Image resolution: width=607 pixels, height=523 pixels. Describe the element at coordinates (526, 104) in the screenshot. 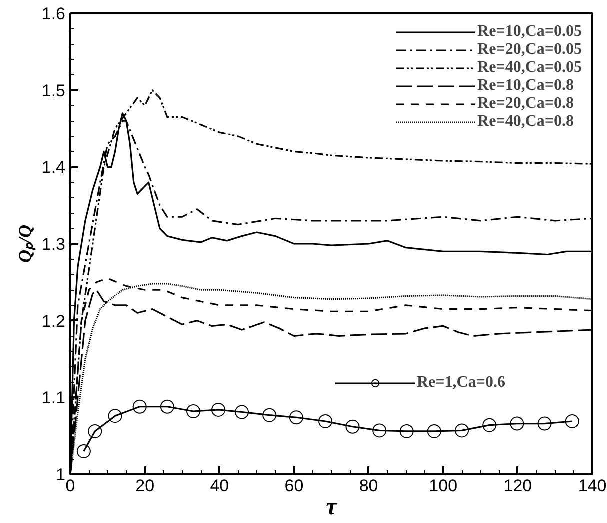

I see `legend-label: Re=20,Ca=0.8` at that location.